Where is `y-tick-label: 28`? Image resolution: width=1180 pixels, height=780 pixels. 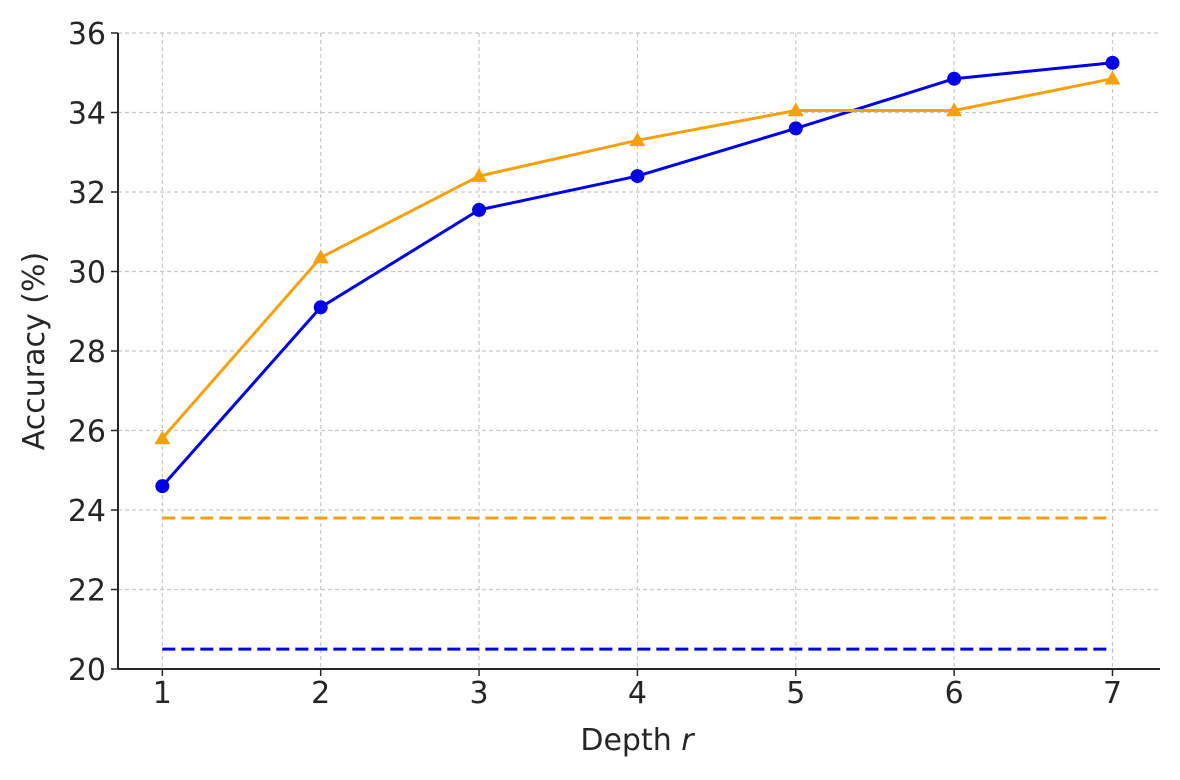
y-tick-label: 28 is located at coordinates (87, 352).